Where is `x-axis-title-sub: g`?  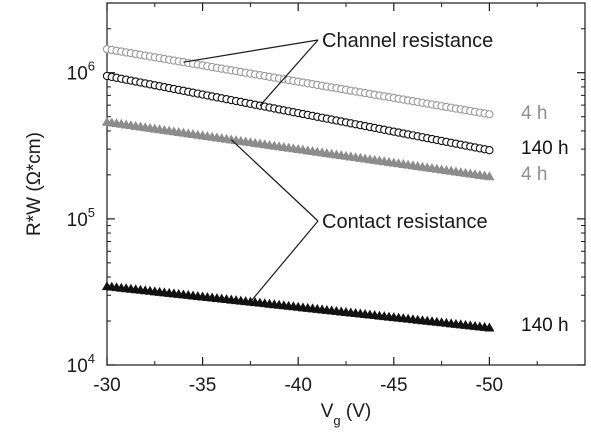
x-axis-title-sub: g is located at coordinates (336, 420).